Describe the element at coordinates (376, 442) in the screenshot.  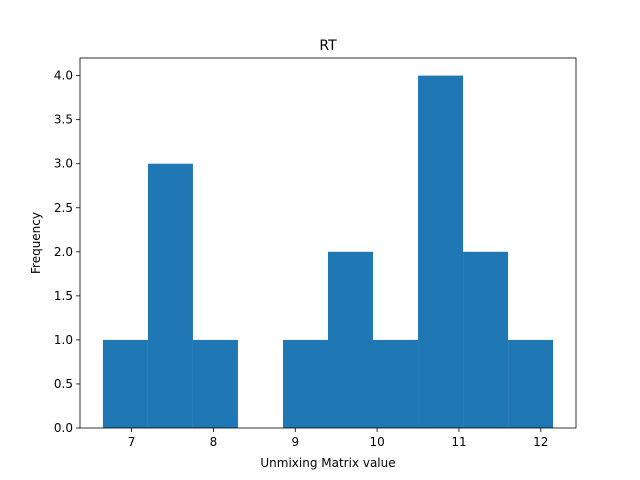
I see `x-tick-label: 10` at that location.